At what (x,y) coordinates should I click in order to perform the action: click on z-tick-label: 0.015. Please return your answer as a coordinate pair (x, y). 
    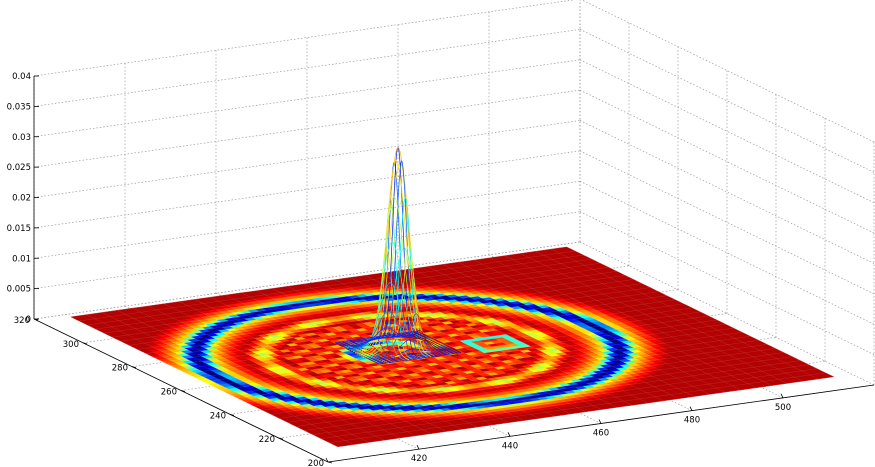
    Looking at the image, I should click on (19, 229).